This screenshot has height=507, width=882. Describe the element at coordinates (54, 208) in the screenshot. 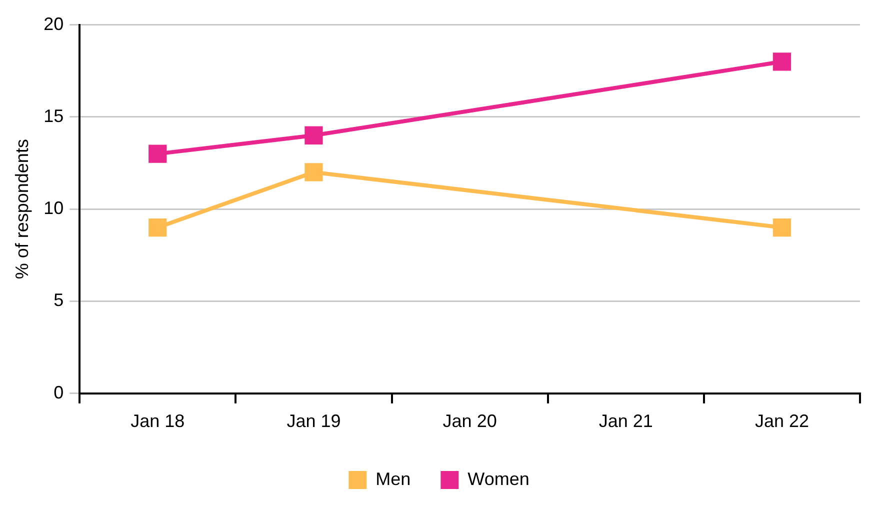

I see `y-tick-label: 10` at that location.